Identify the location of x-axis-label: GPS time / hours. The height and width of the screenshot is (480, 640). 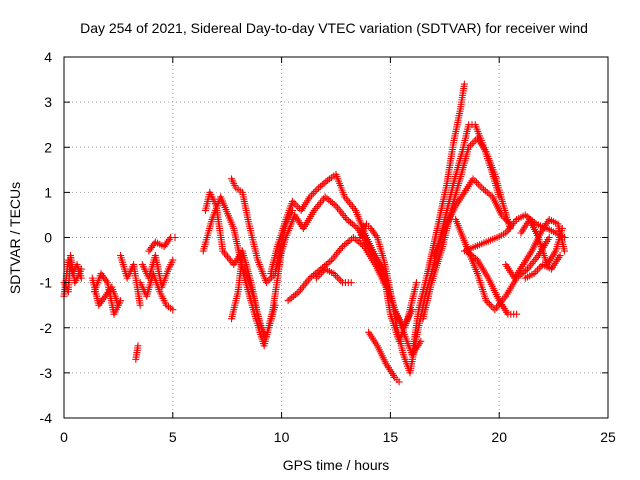
(336, 465).